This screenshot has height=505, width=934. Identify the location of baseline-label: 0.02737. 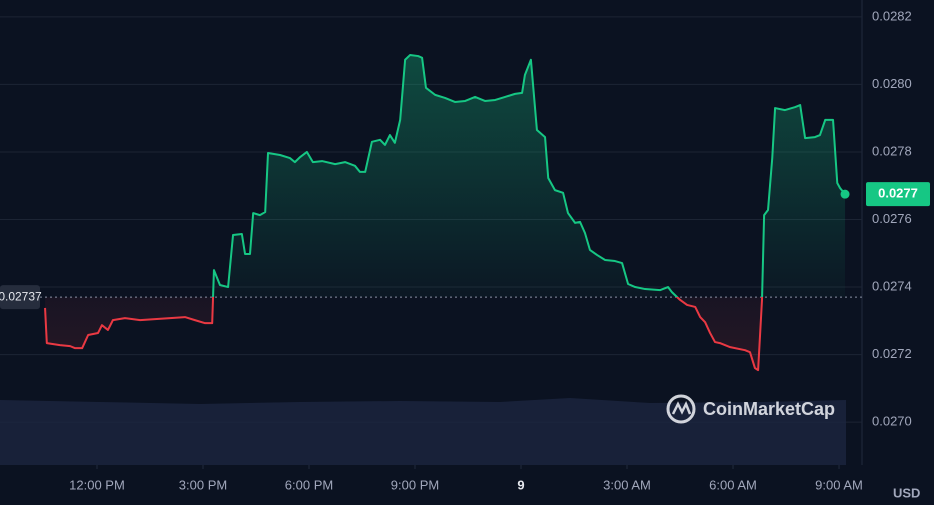
(21, 296).